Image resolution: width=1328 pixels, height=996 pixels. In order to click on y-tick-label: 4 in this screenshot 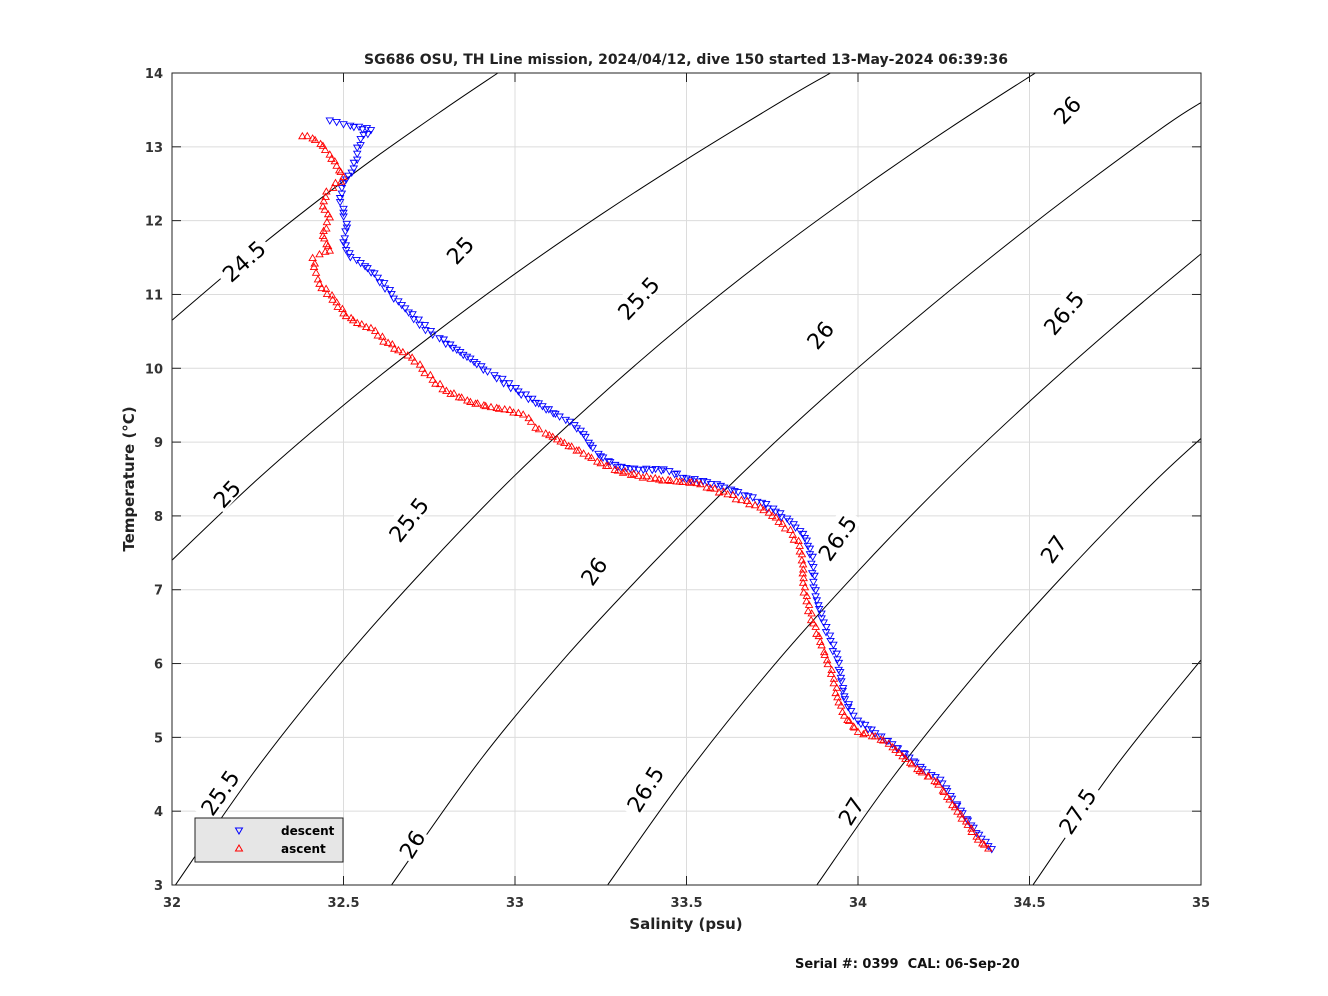, I will do `click(158, 812)`.